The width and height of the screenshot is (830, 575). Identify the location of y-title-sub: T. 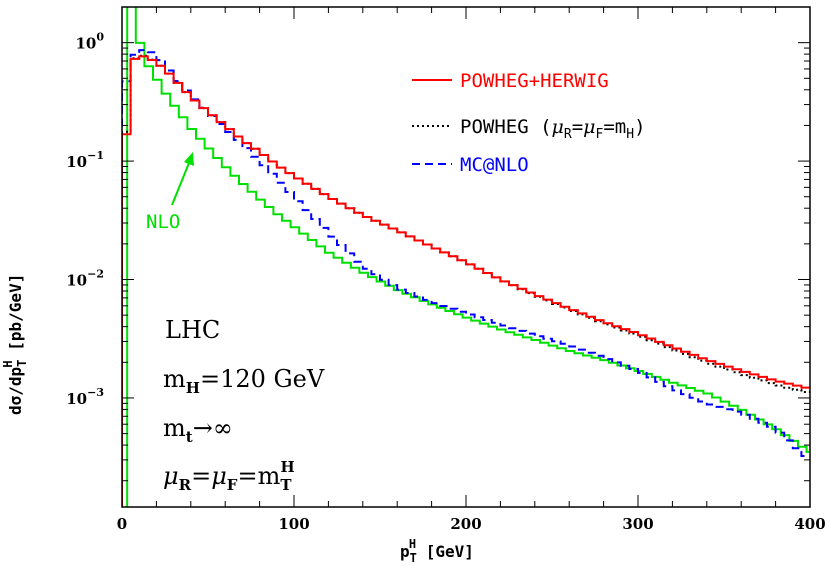
(22, 363).